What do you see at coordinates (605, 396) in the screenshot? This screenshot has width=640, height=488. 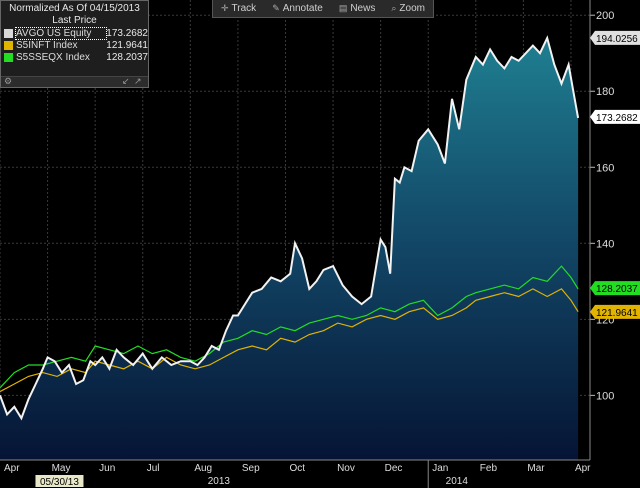 I see `y-tick-label: 100` at bounding box center [605, 396].